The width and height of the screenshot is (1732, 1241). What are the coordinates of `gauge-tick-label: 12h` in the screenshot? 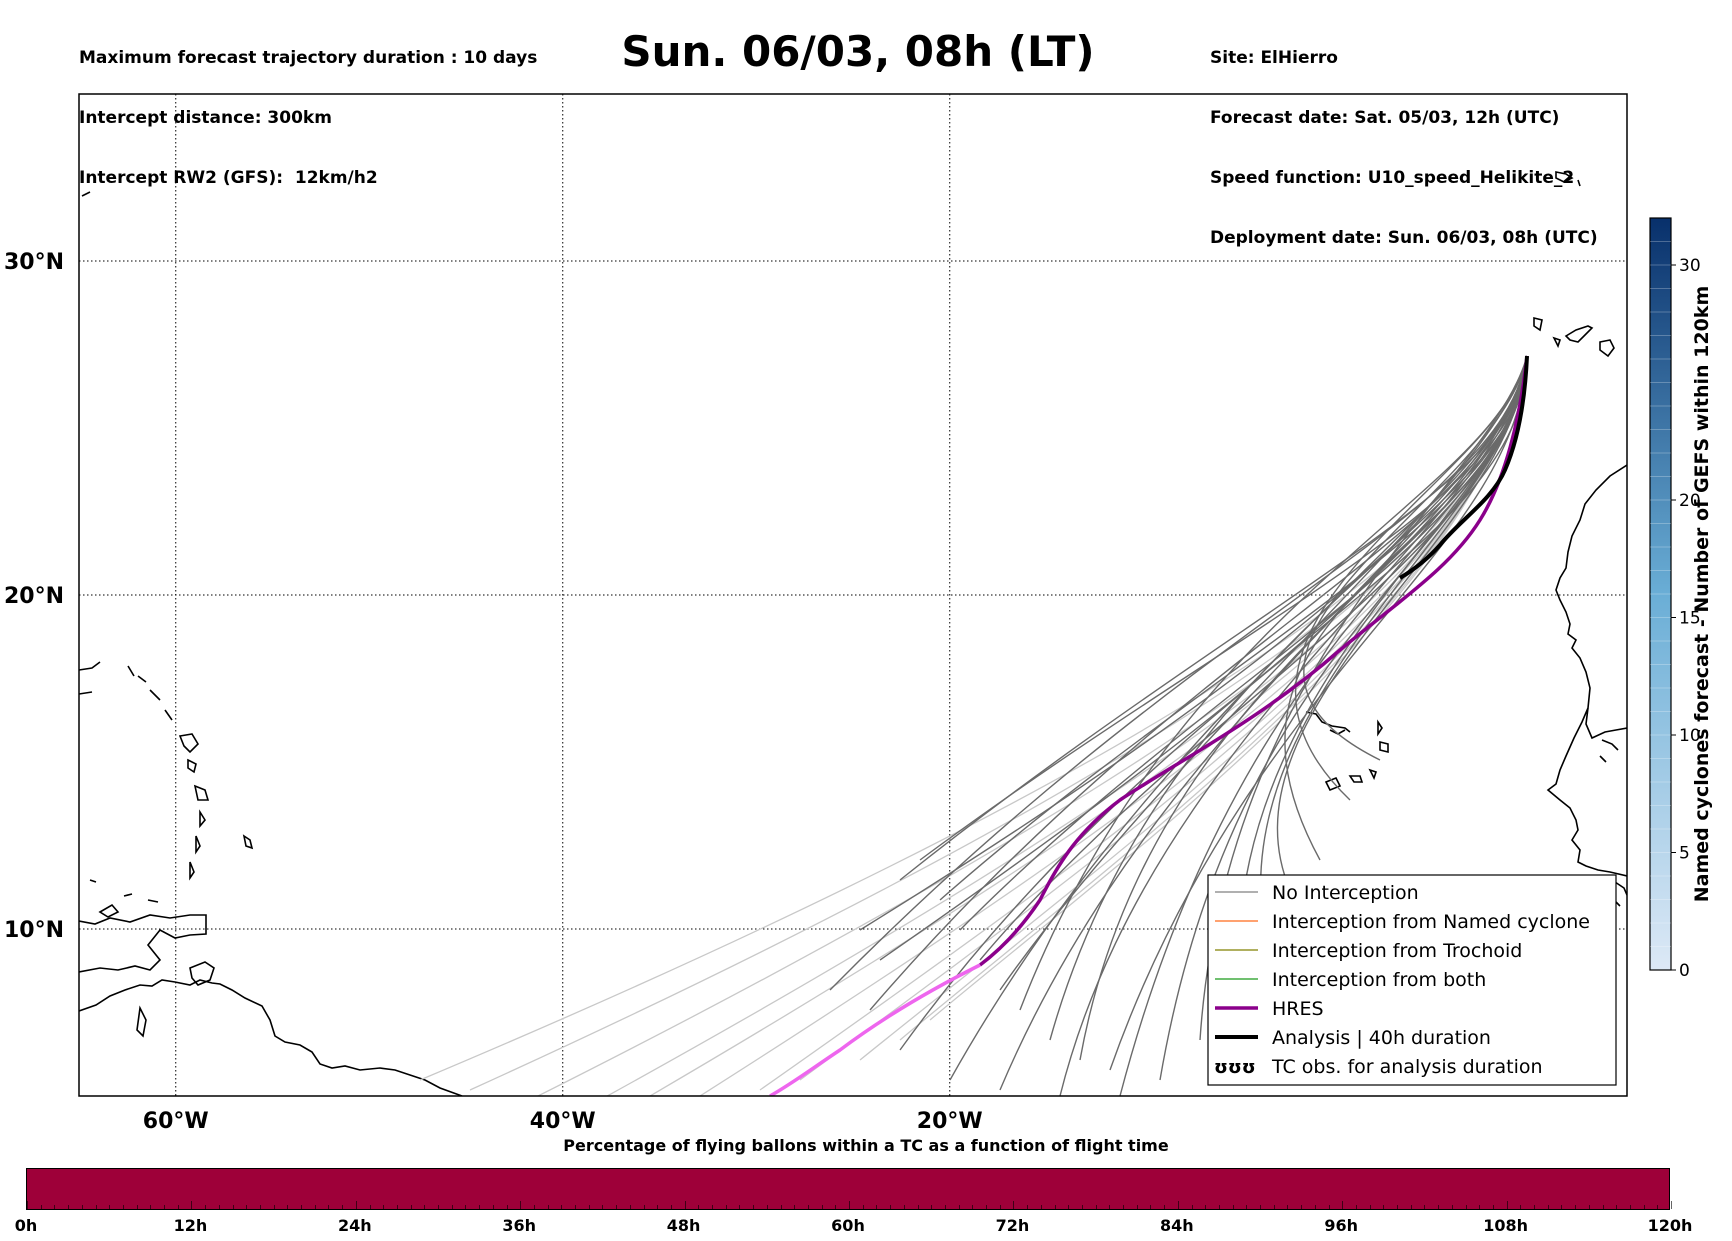 It's located at (190, 1225).